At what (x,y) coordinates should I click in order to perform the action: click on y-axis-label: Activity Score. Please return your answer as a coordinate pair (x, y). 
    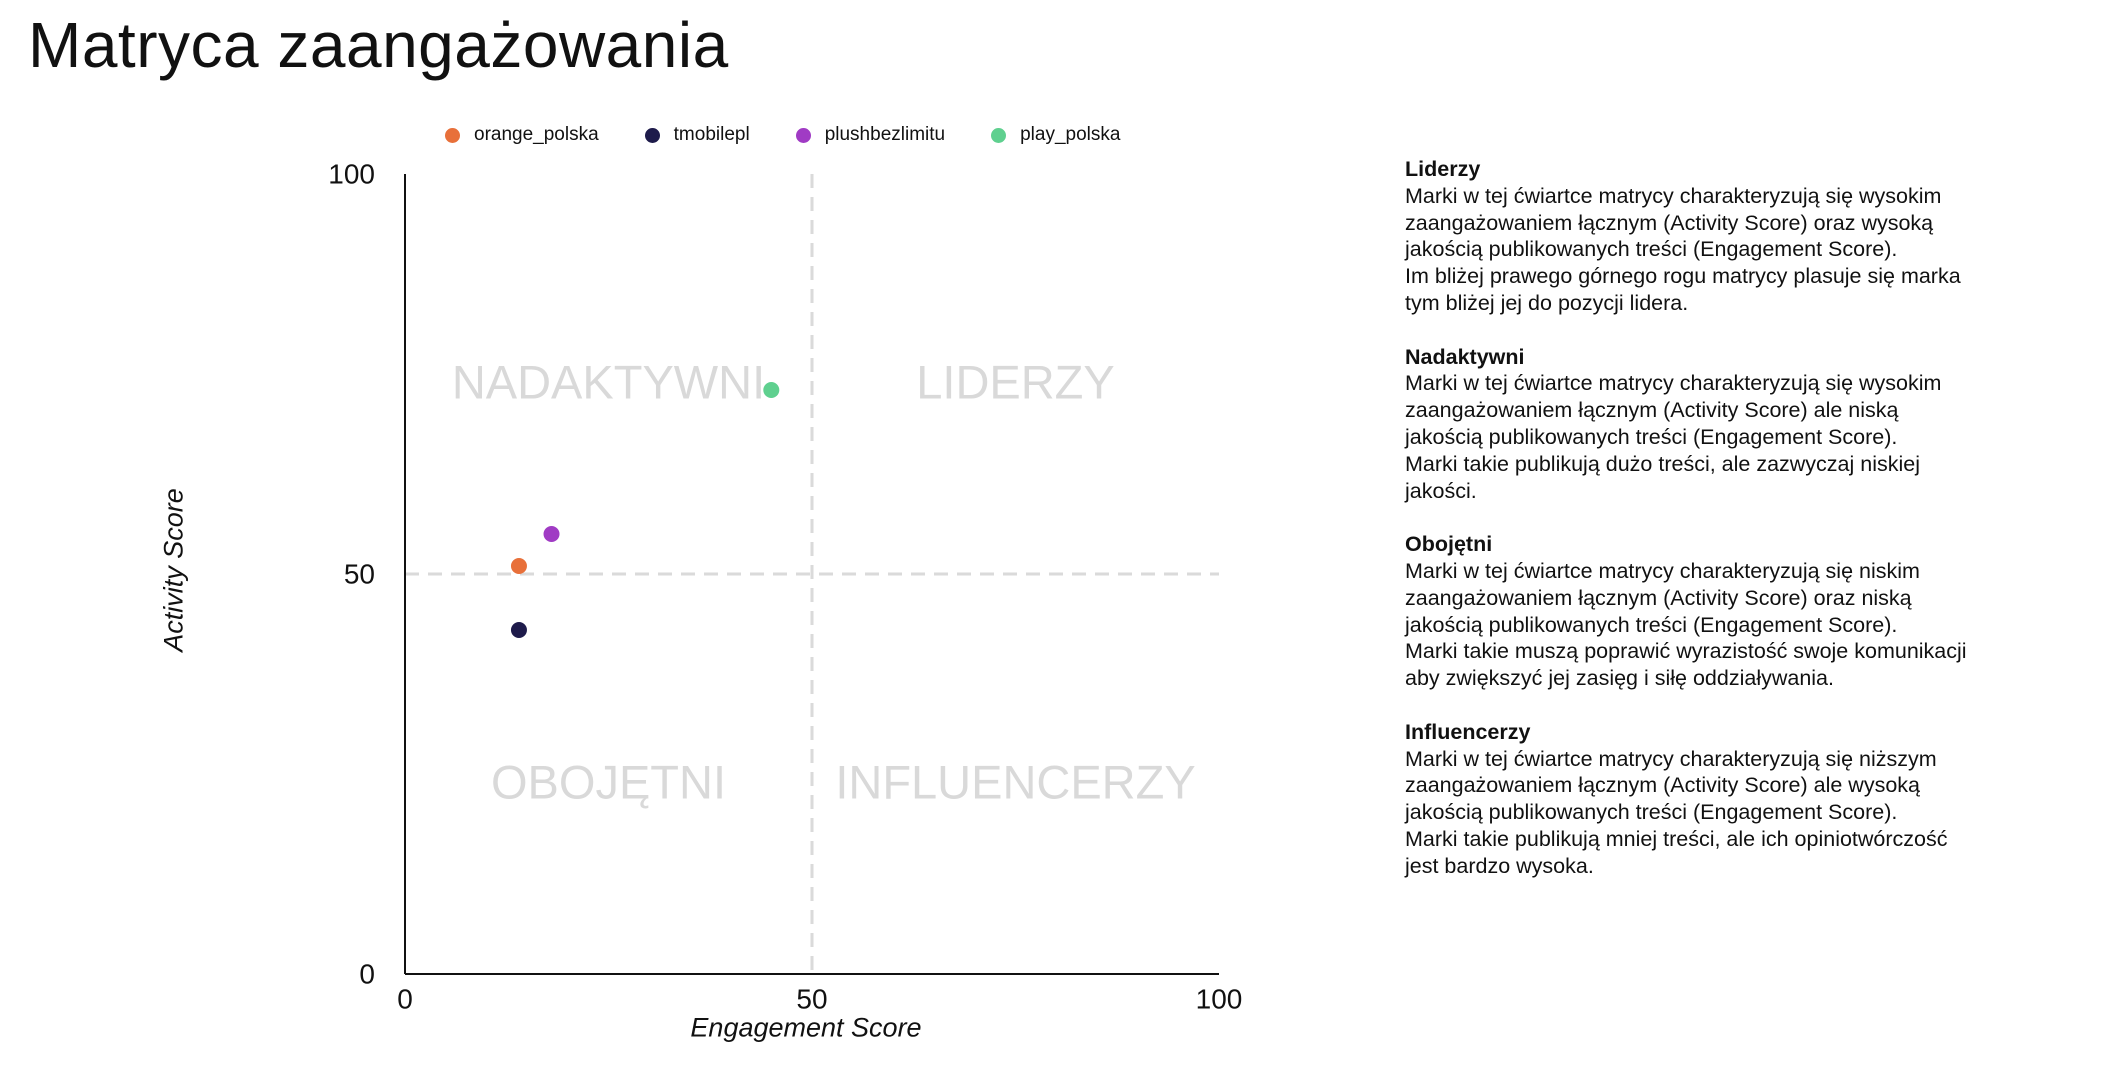
    Looking at the image, I should click on (173, 570).